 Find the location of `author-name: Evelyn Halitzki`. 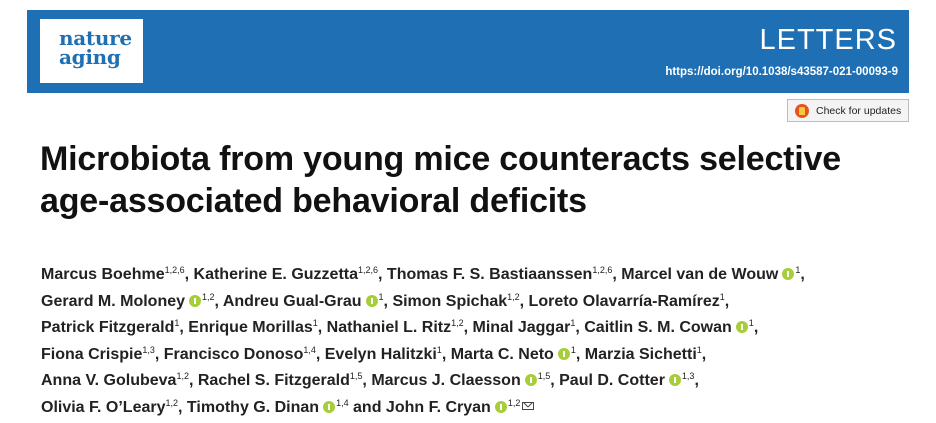

author-name: Evelyn Halitzki is located at coordinates (380, 354).